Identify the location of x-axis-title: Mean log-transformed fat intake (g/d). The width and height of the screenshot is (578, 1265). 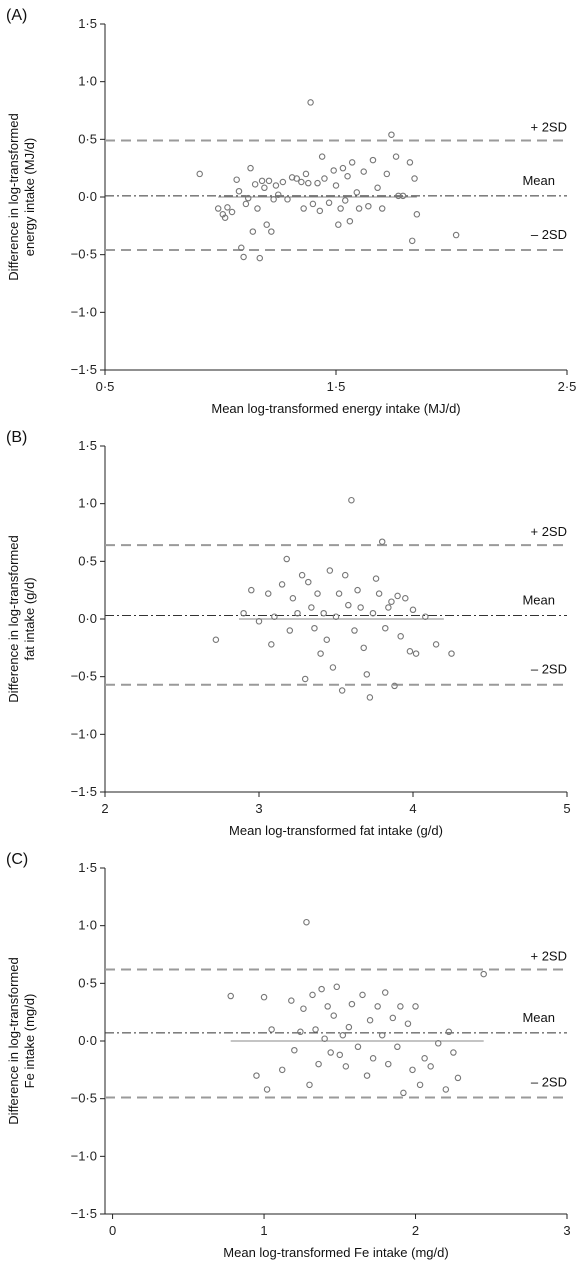
(336, 830).